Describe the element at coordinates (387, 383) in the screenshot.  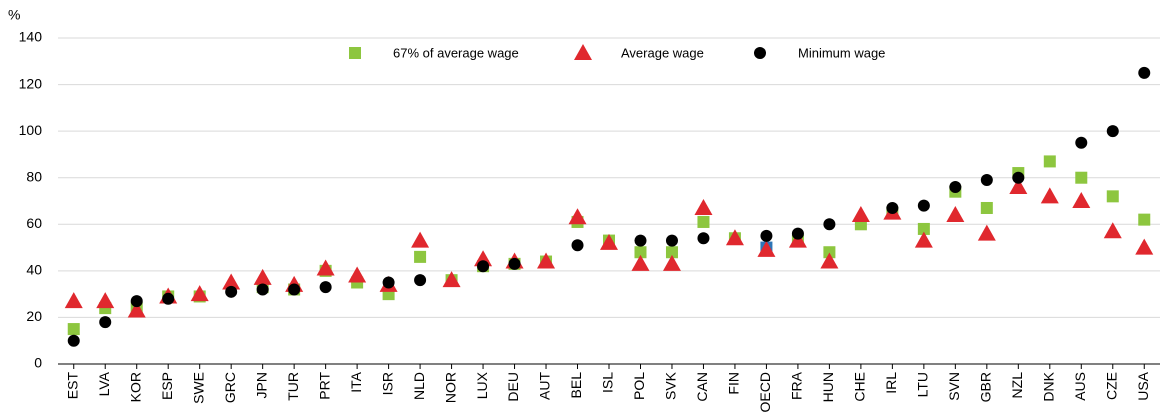
I see `x-tick-label: ISR` at that location.